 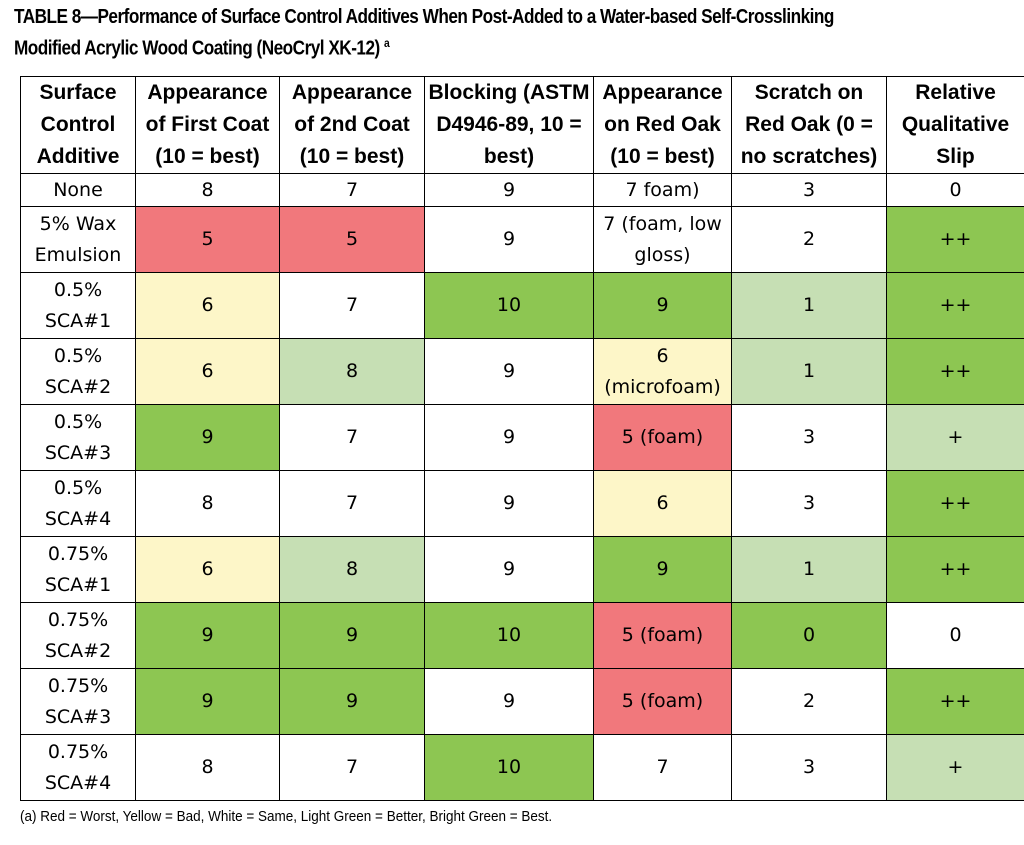 I want to click on table-row: 0.5% SCA#2 6 8 9 6 (microfoam) 1 ++, so click(x=522, y=371).